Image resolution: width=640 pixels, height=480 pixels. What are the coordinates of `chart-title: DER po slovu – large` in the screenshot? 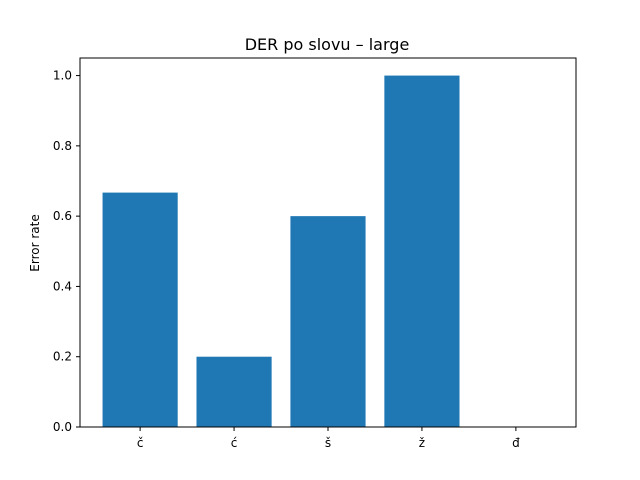 It's located at (327, 44).